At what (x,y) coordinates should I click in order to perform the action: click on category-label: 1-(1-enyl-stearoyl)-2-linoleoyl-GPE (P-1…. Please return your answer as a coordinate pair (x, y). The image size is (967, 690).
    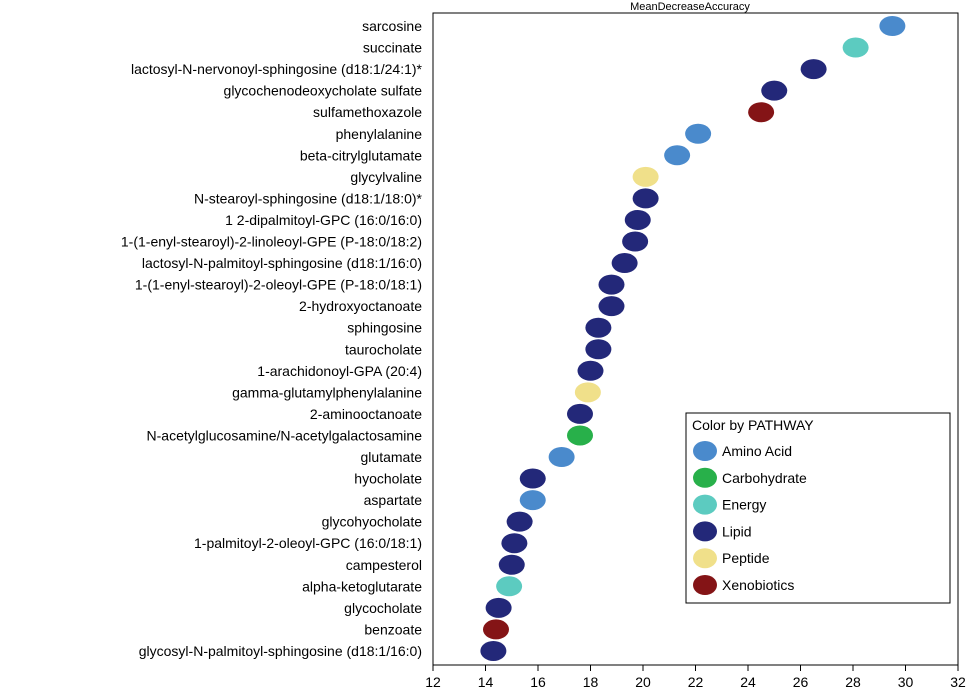
    Looking at the image, I should click on (271, 242).